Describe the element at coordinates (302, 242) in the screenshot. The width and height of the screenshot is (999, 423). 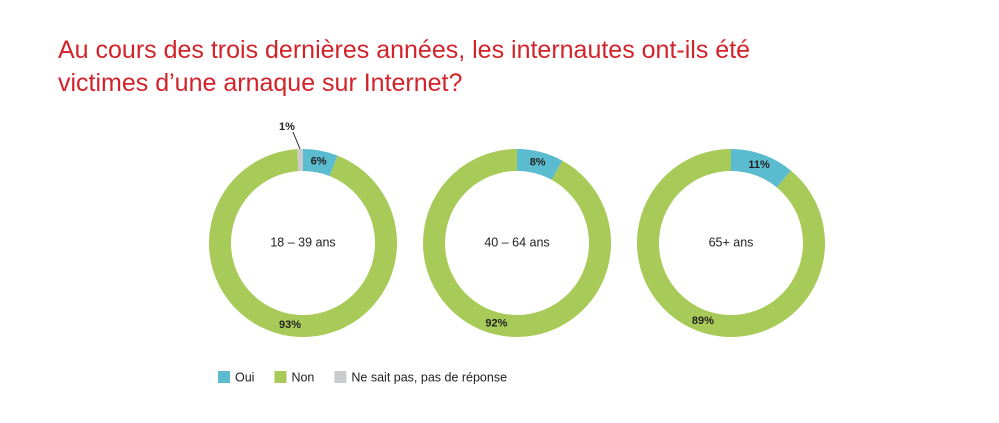
I see `center-label: 18 – 39 ans` at that location.